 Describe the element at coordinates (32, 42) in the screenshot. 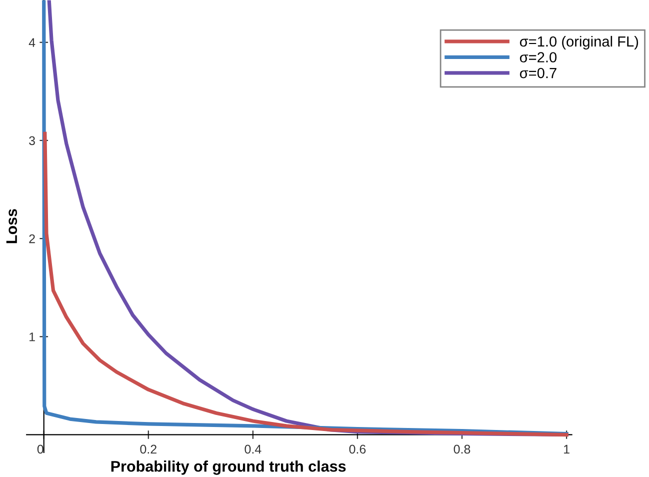

I see `y-tick-label: 4` at that location.